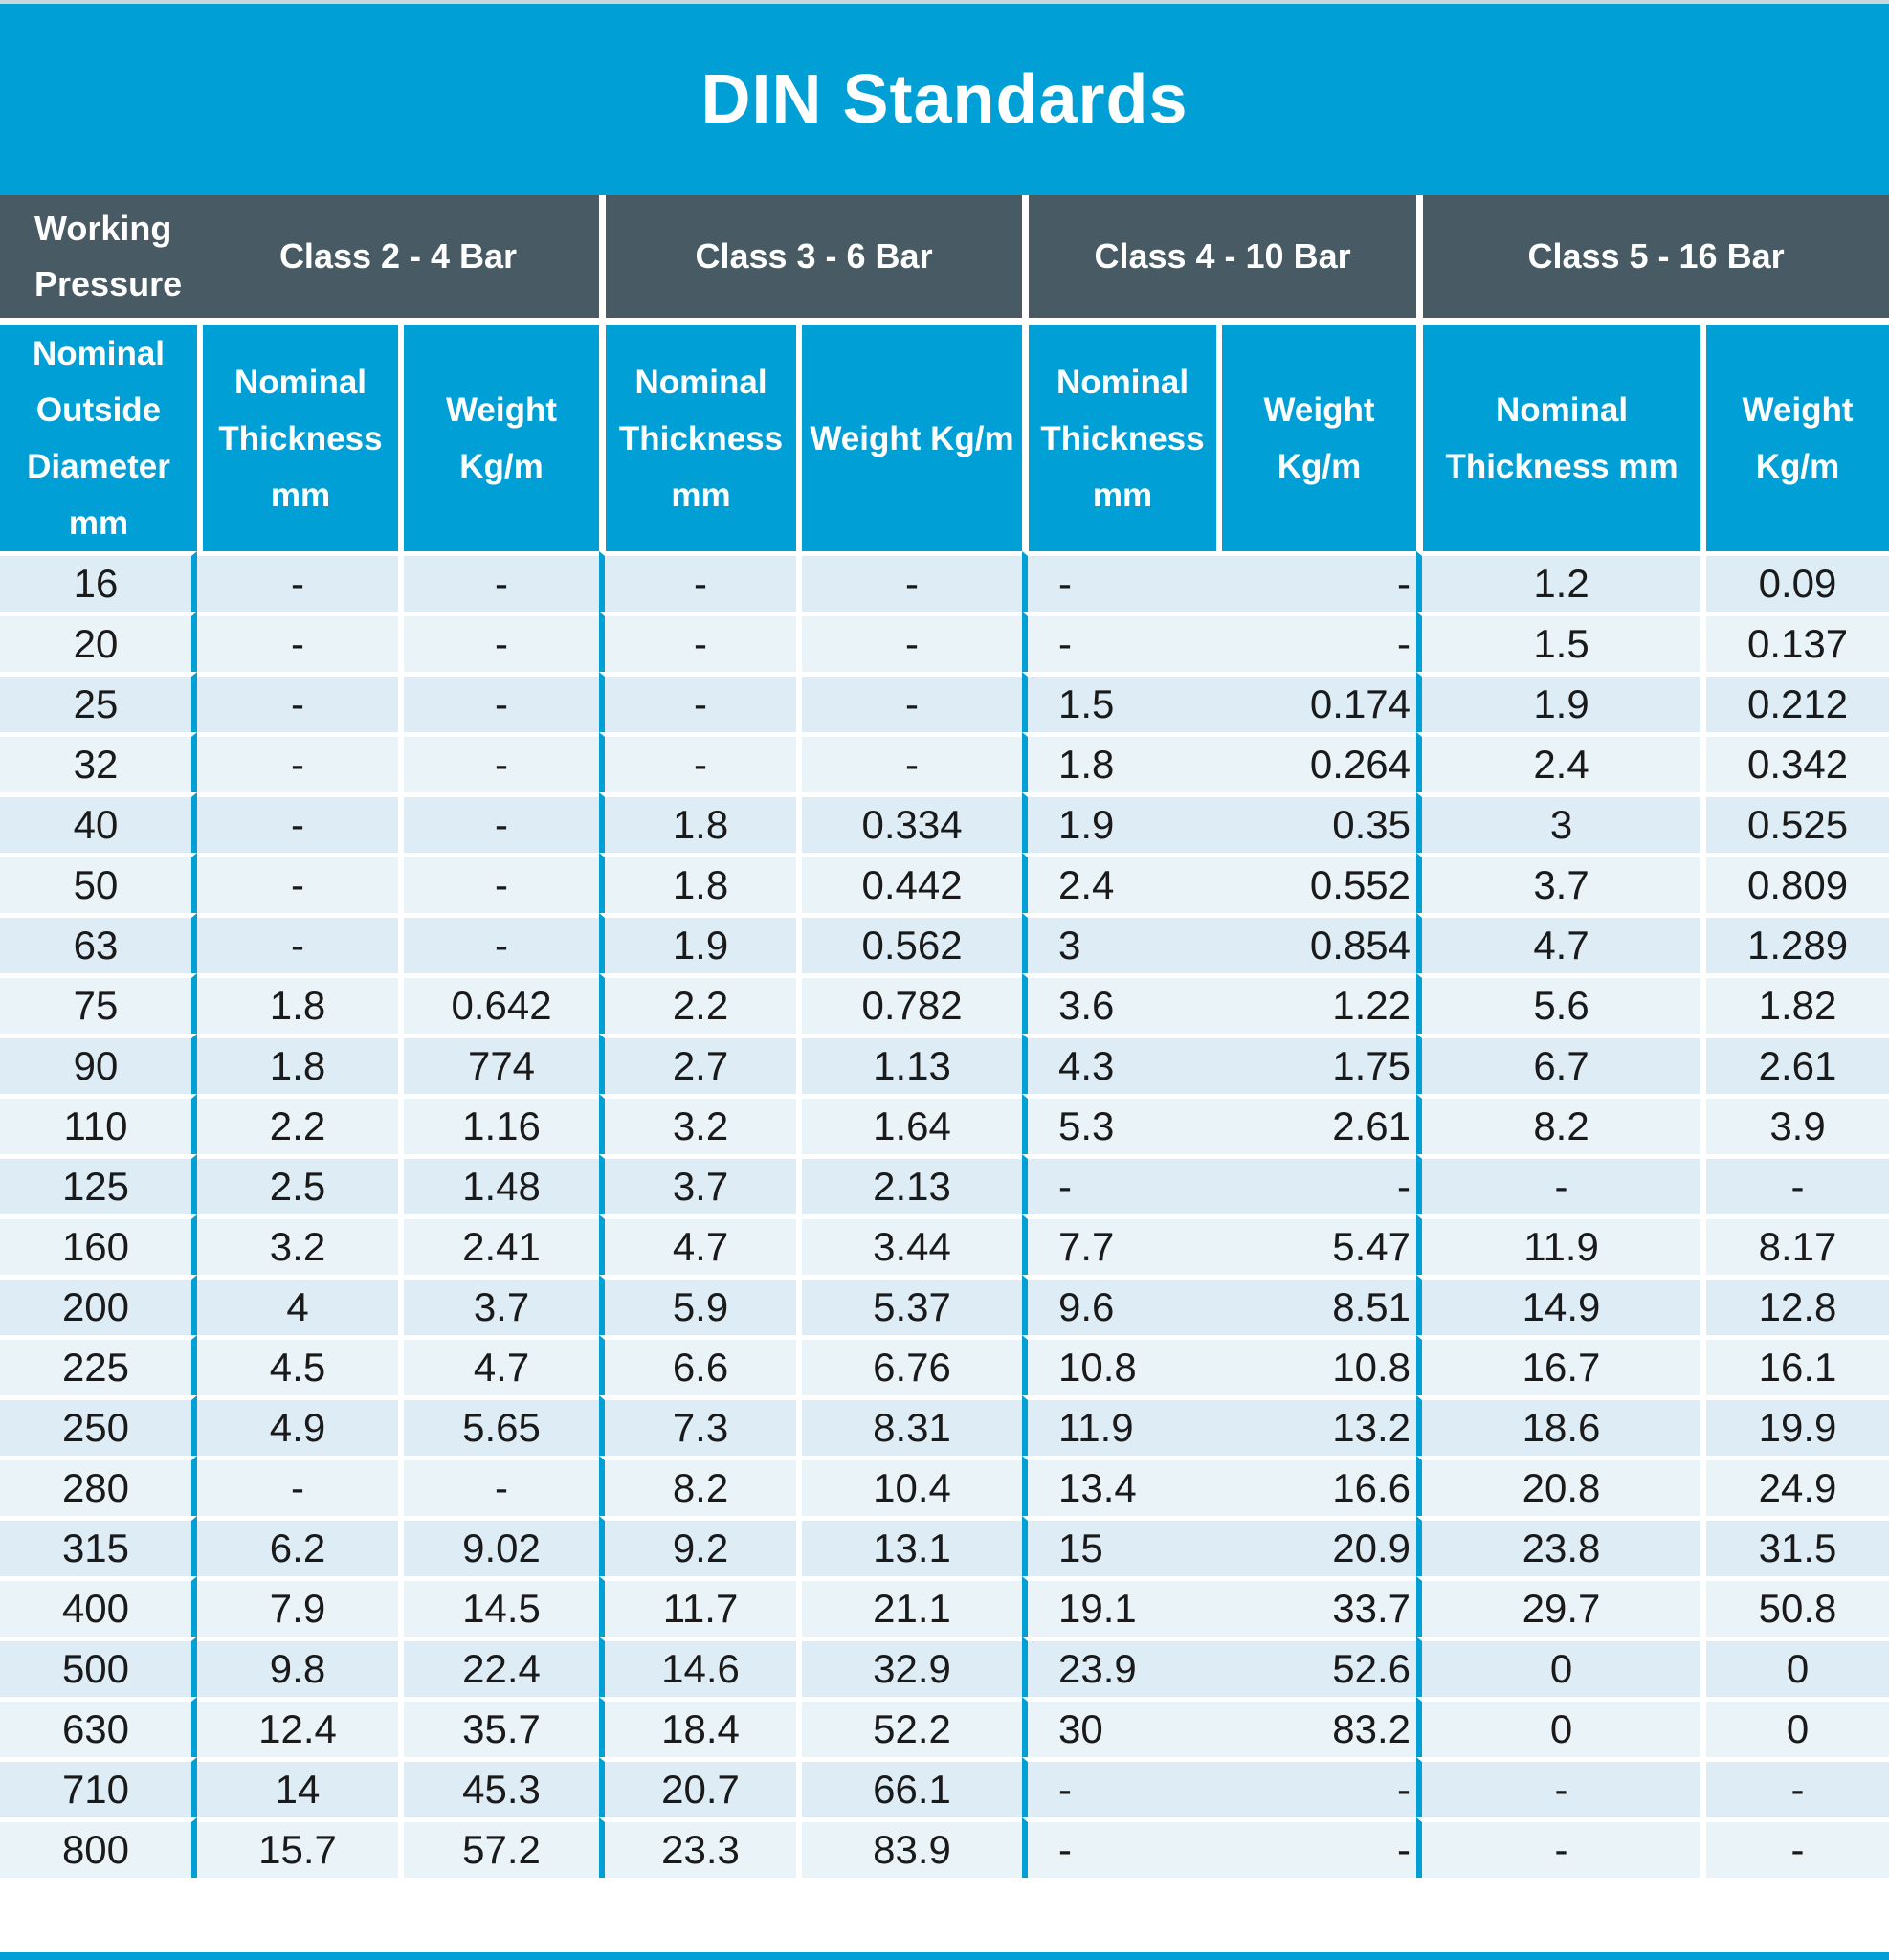 The image size is (1889, 1960). Describe the element at coordinates (1558, 1003) in the screenshot. I see `c5-thickness-cell: 5.6` at that location.